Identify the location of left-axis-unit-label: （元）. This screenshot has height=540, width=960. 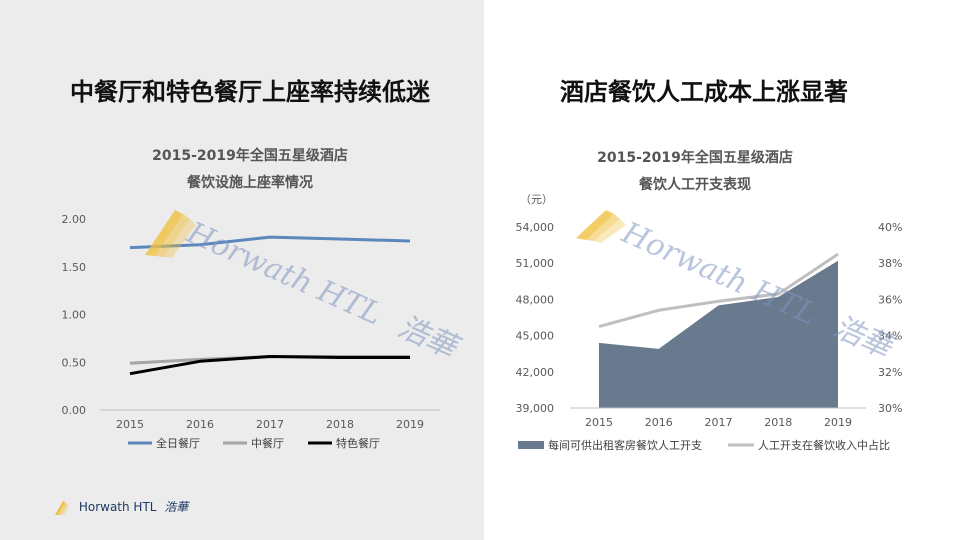
(536, 199).